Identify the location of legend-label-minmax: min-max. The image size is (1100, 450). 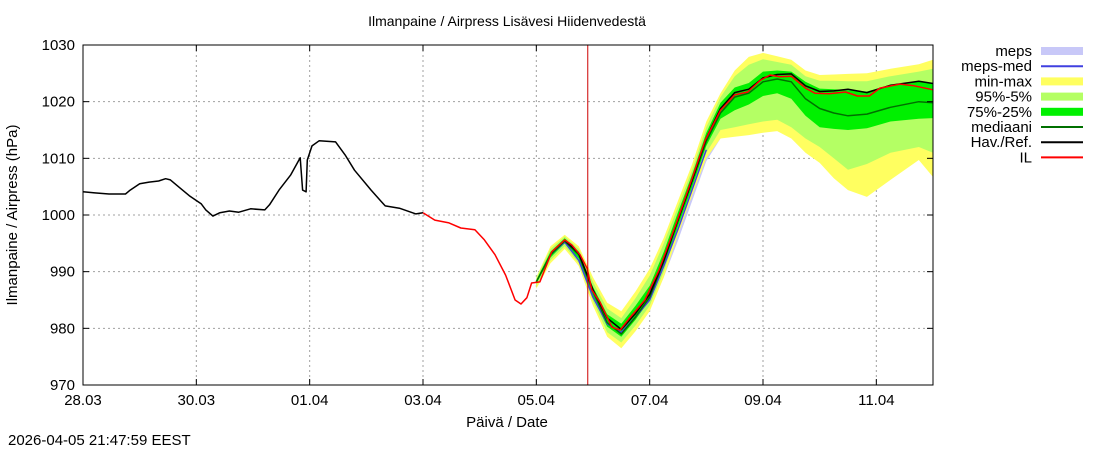
(1003, 81).